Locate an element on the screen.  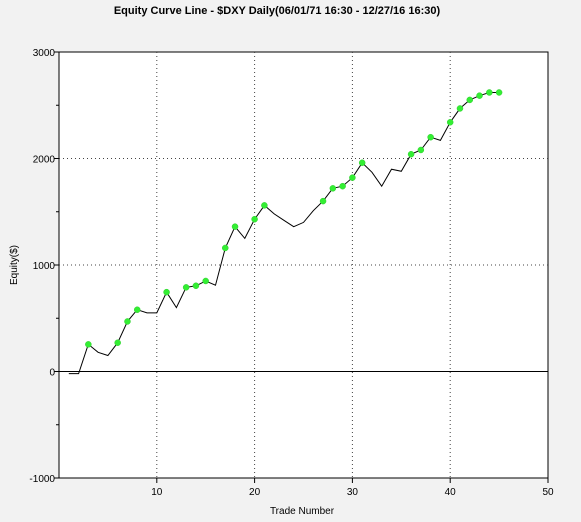
y-tick-label-1000: 1000 is located at coordinates (44, 266).